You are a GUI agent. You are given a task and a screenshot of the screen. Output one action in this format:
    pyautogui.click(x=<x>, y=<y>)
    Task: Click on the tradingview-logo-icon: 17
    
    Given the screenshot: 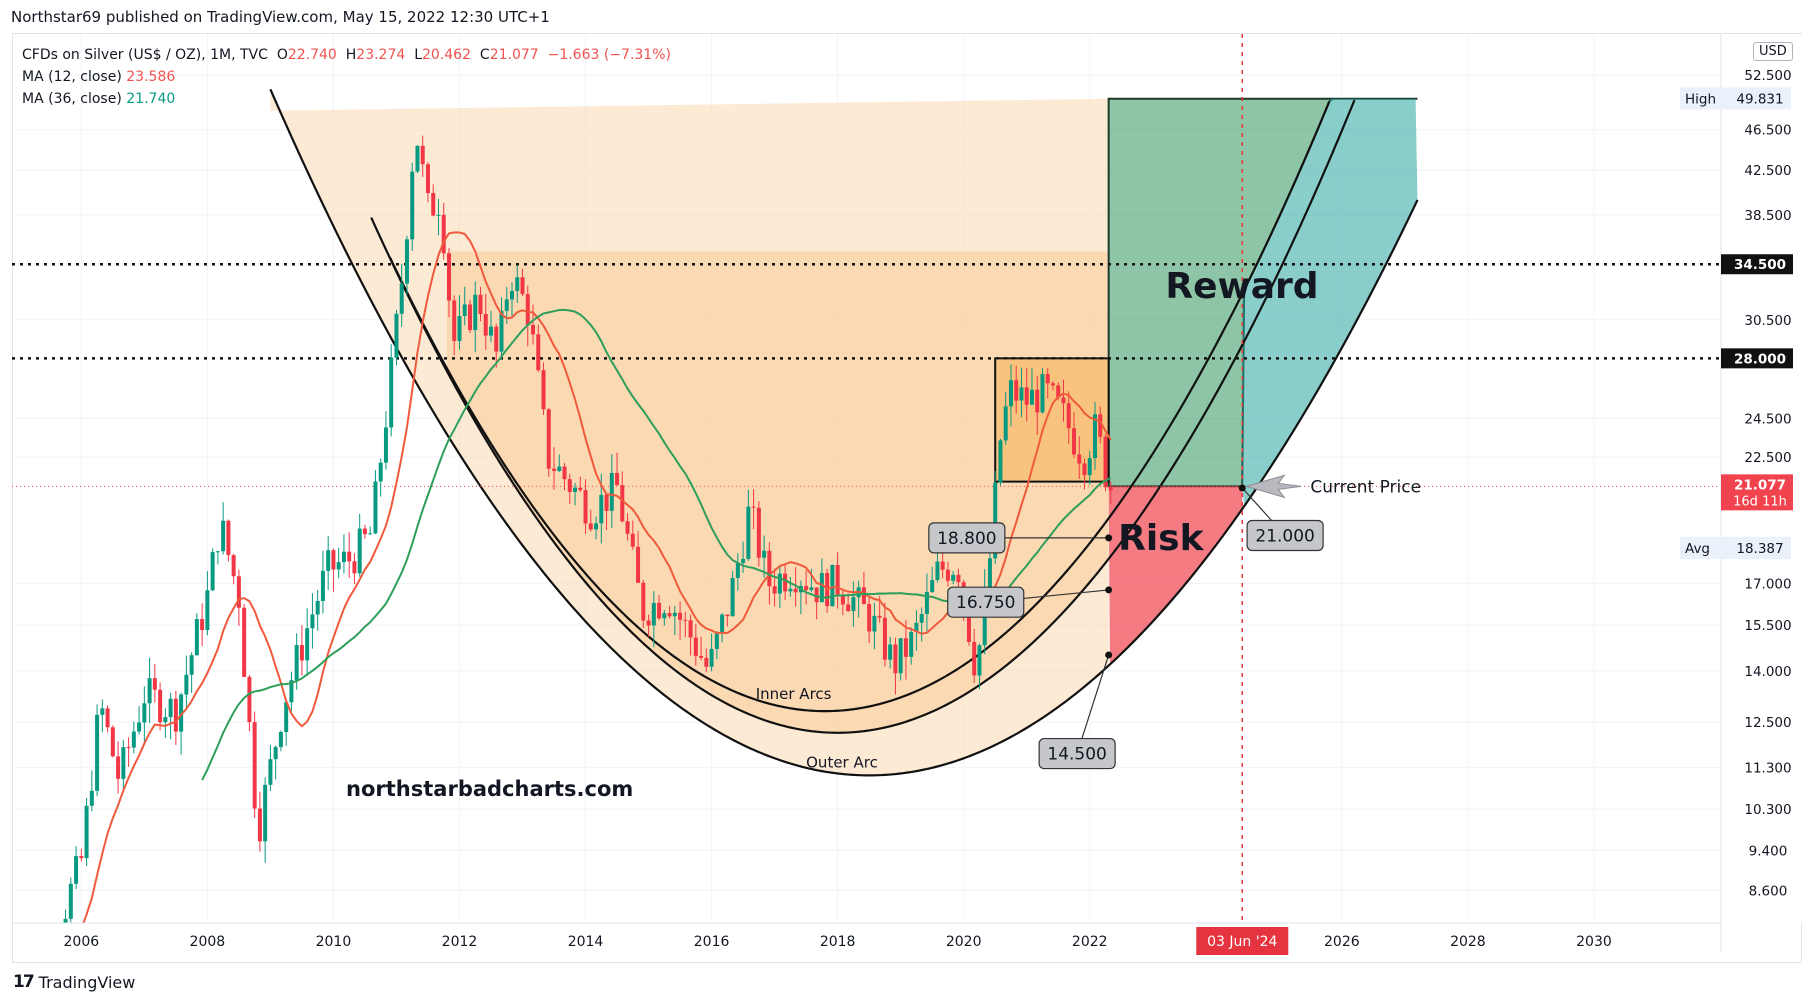 What is the action you would take?
    pyautogui.click(x=24, y=982)
    